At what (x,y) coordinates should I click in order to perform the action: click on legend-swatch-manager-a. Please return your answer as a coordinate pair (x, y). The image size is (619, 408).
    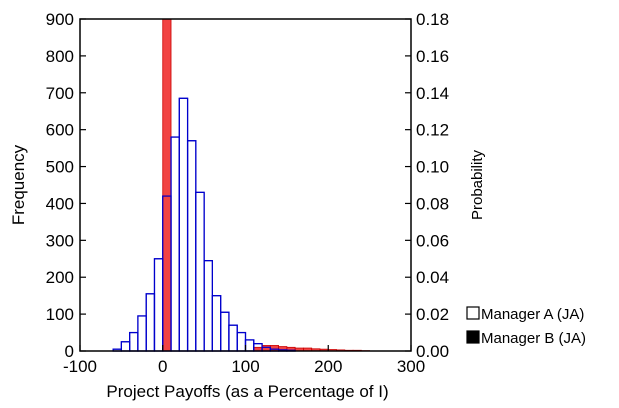
    Looking at the image, I should click on (473, 313).